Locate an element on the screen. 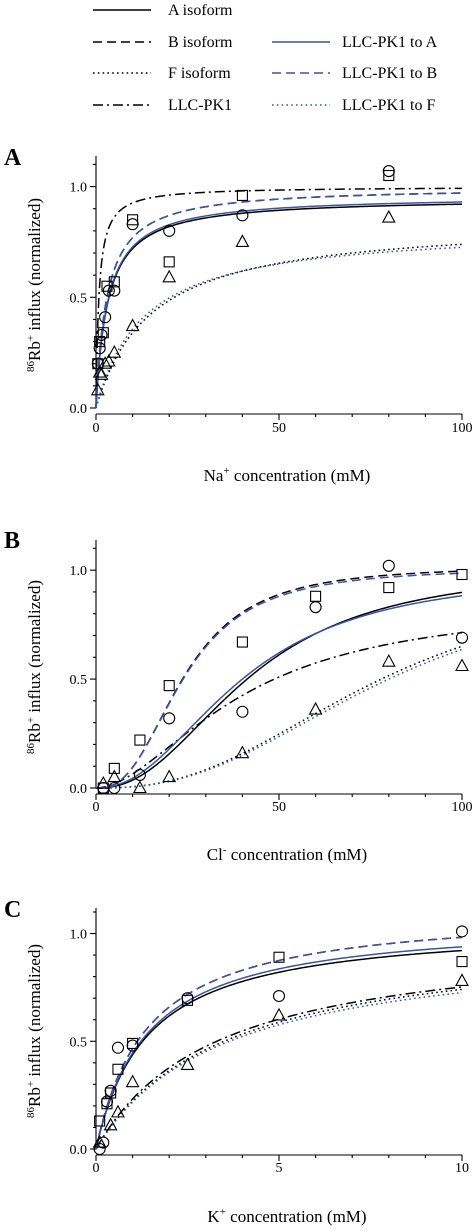 The width and height of the screenshot is (474, 1232). x-tick-label: 50 is located at coordinates (279, 428).